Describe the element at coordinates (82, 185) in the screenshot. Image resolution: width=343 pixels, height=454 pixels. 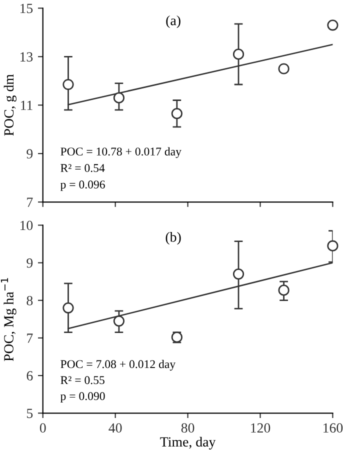
I see `annotation: p = 0.096` at that location.